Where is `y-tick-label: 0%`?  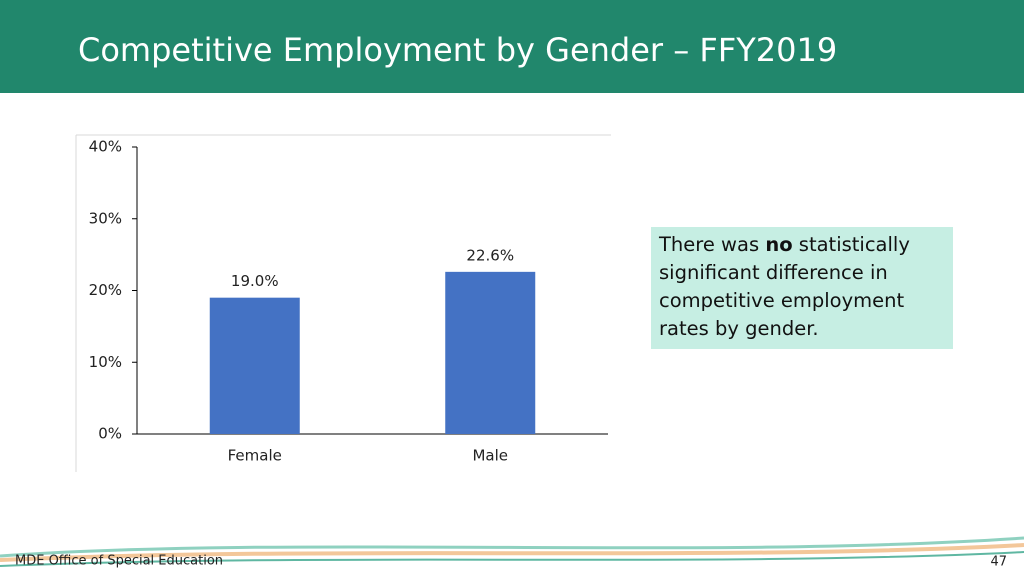 y-tick-label: 0% is located at coordinates (110, 434).